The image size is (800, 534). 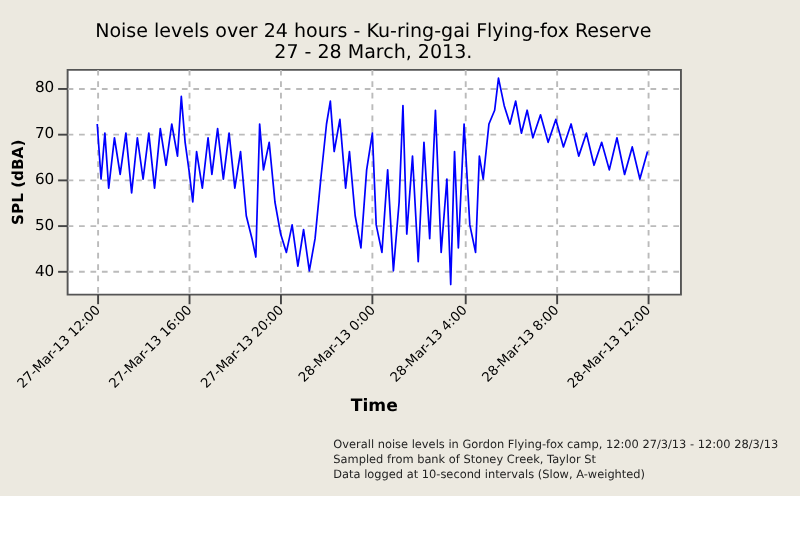 I want to click on y-tick-label: 80, so click(x=44, y=87).